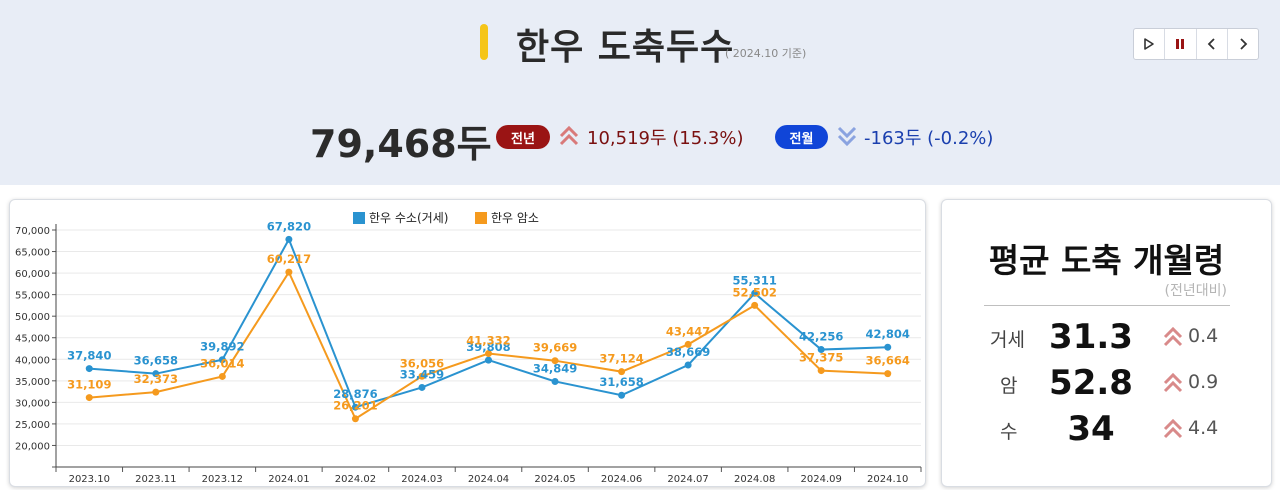  What do you see at coordinates (89, 479) in the screenshot?
I see `x-tick-label: 2023.10` at bounding box center [89, 479].